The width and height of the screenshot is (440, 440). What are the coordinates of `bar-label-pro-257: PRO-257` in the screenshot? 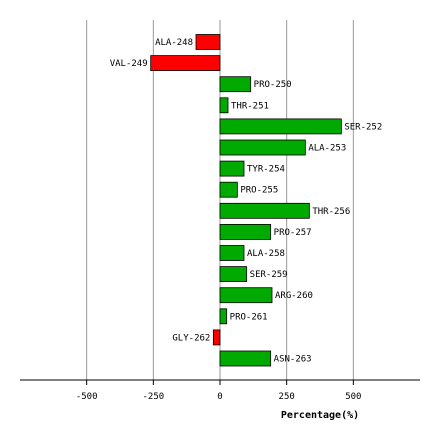 It's located at (293, 233).